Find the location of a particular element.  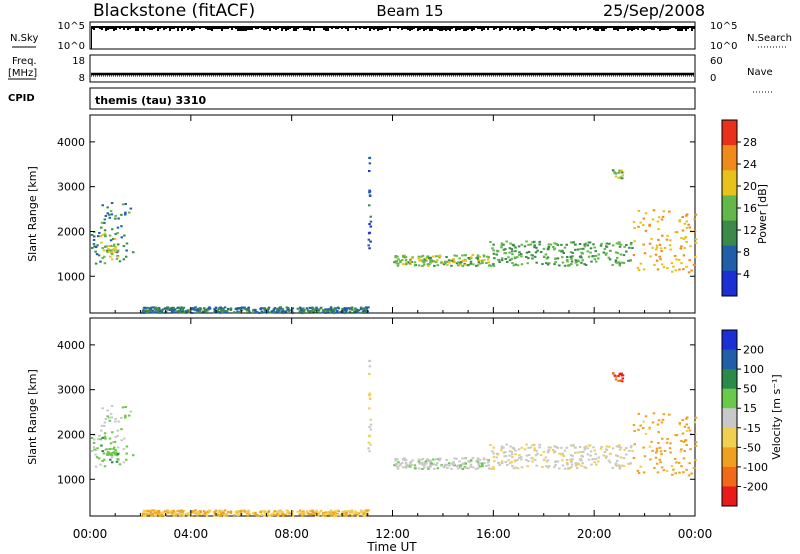

colorbar-tick-label: 4 is located at coordinates (746, 274).